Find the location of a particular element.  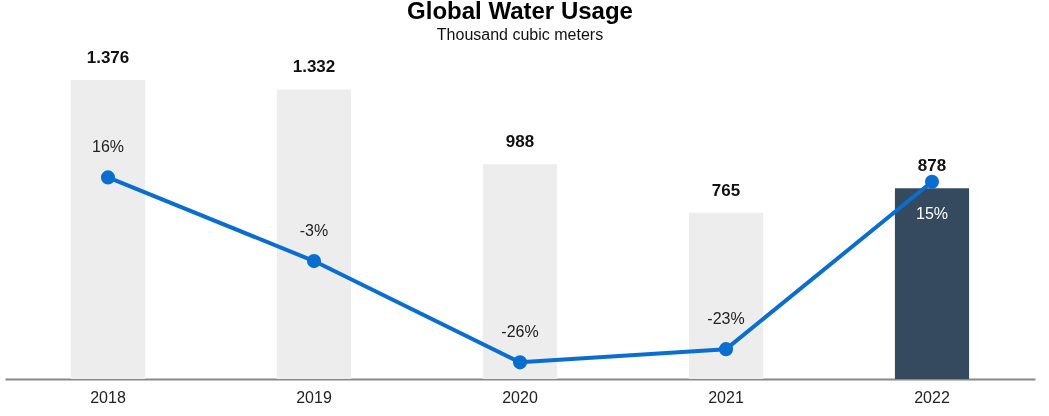

data-label: 15% is located at coordinates (932, 213).